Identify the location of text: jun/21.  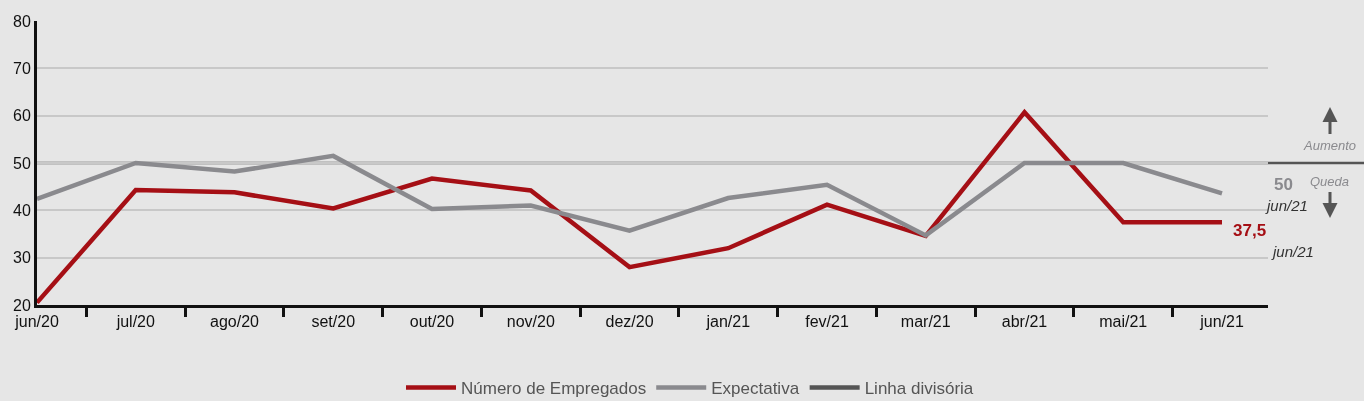
(1292, 251).